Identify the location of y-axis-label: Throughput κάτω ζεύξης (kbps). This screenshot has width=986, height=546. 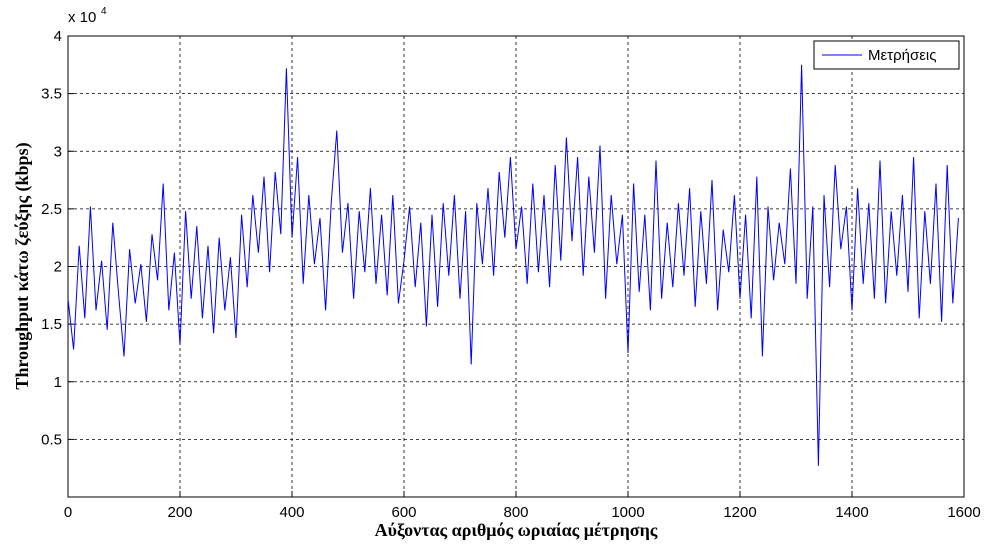
(22, 265).